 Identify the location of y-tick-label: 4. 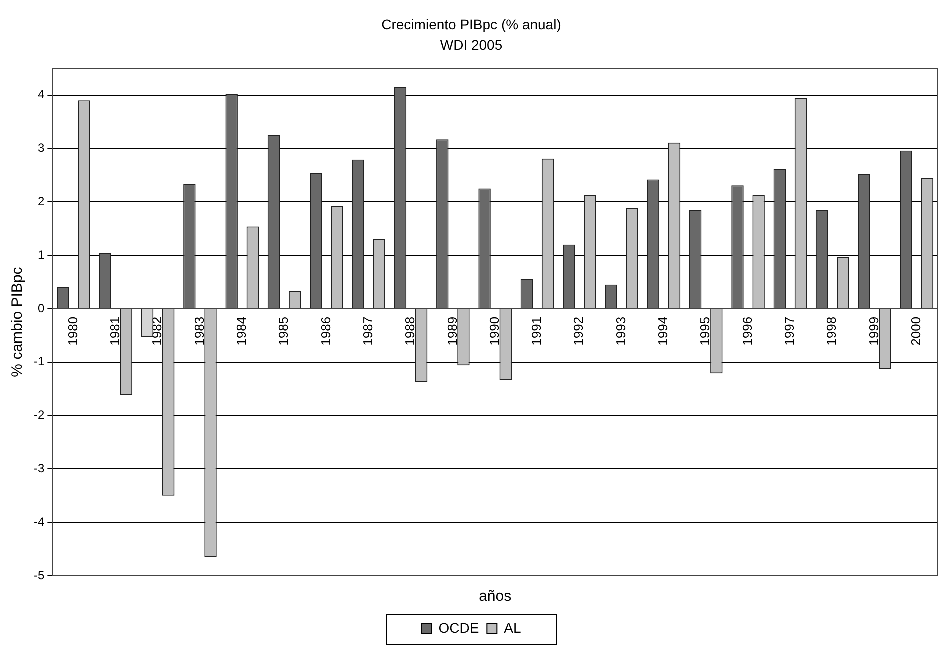
(41, 95).